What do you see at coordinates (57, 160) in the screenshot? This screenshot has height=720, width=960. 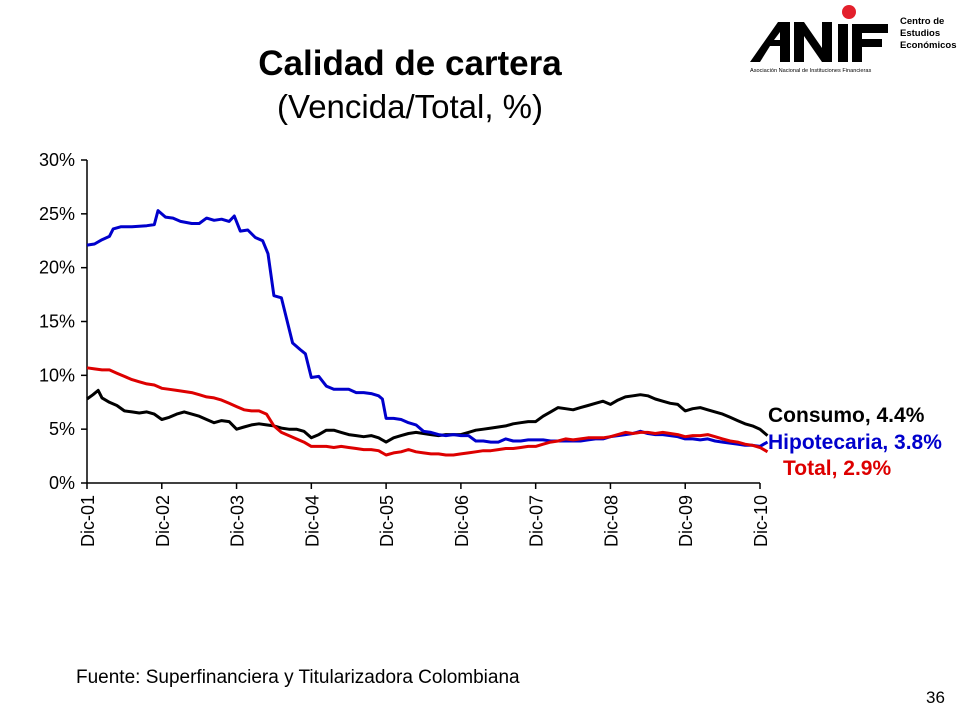 I see `y-tick-label: 30%` at bounding box center [57, 160].